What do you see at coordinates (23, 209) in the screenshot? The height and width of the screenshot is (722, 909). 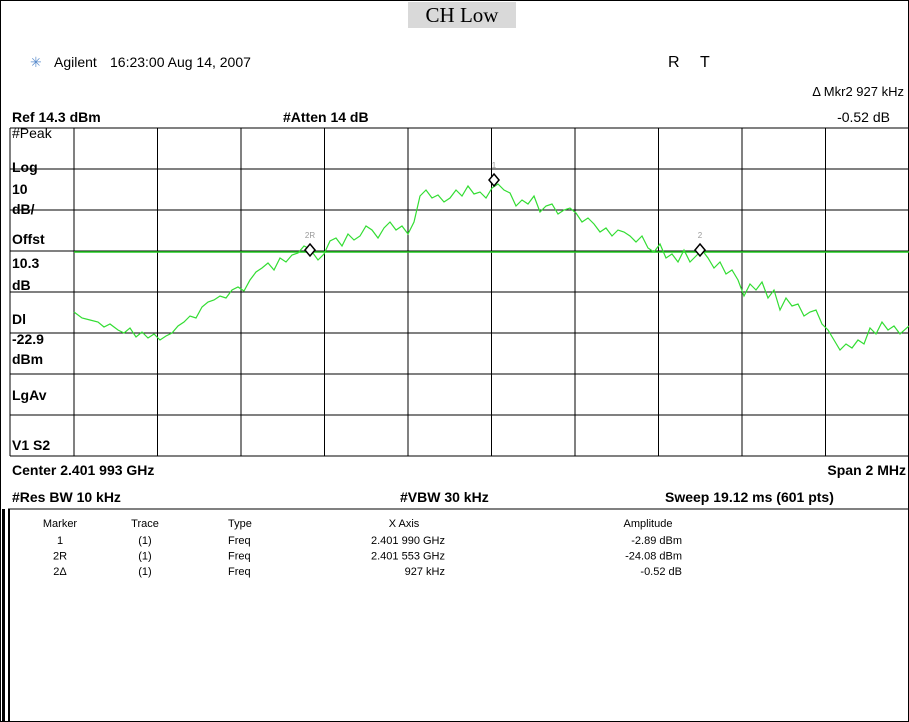 I see `left-label: dB/` at bounding box center [23, 209].